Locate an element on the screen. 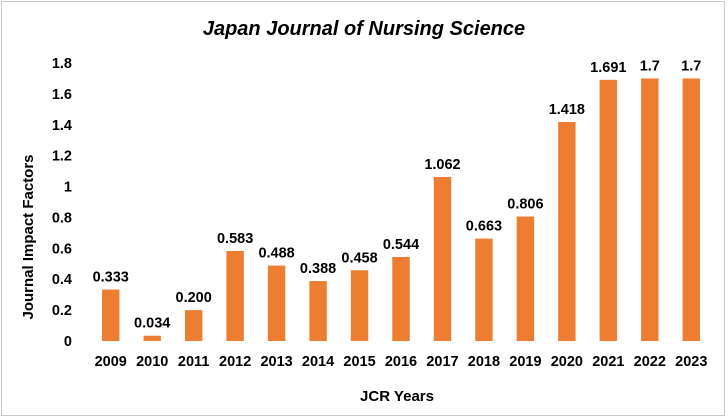 The width and height of the screenshot is (728, 419). chart-title: Japan Journal of Nursing Science is located at coordinates (364, 29).